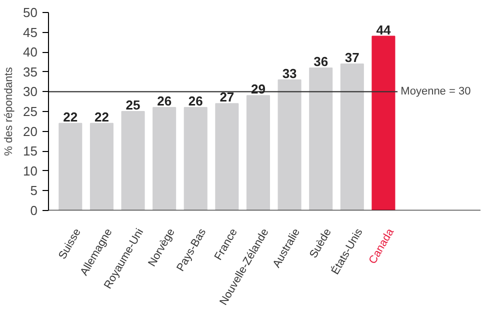  Describe the element at coordinates (30, 12) in the screenshot. I see `y-tick-label: 50` at that location.